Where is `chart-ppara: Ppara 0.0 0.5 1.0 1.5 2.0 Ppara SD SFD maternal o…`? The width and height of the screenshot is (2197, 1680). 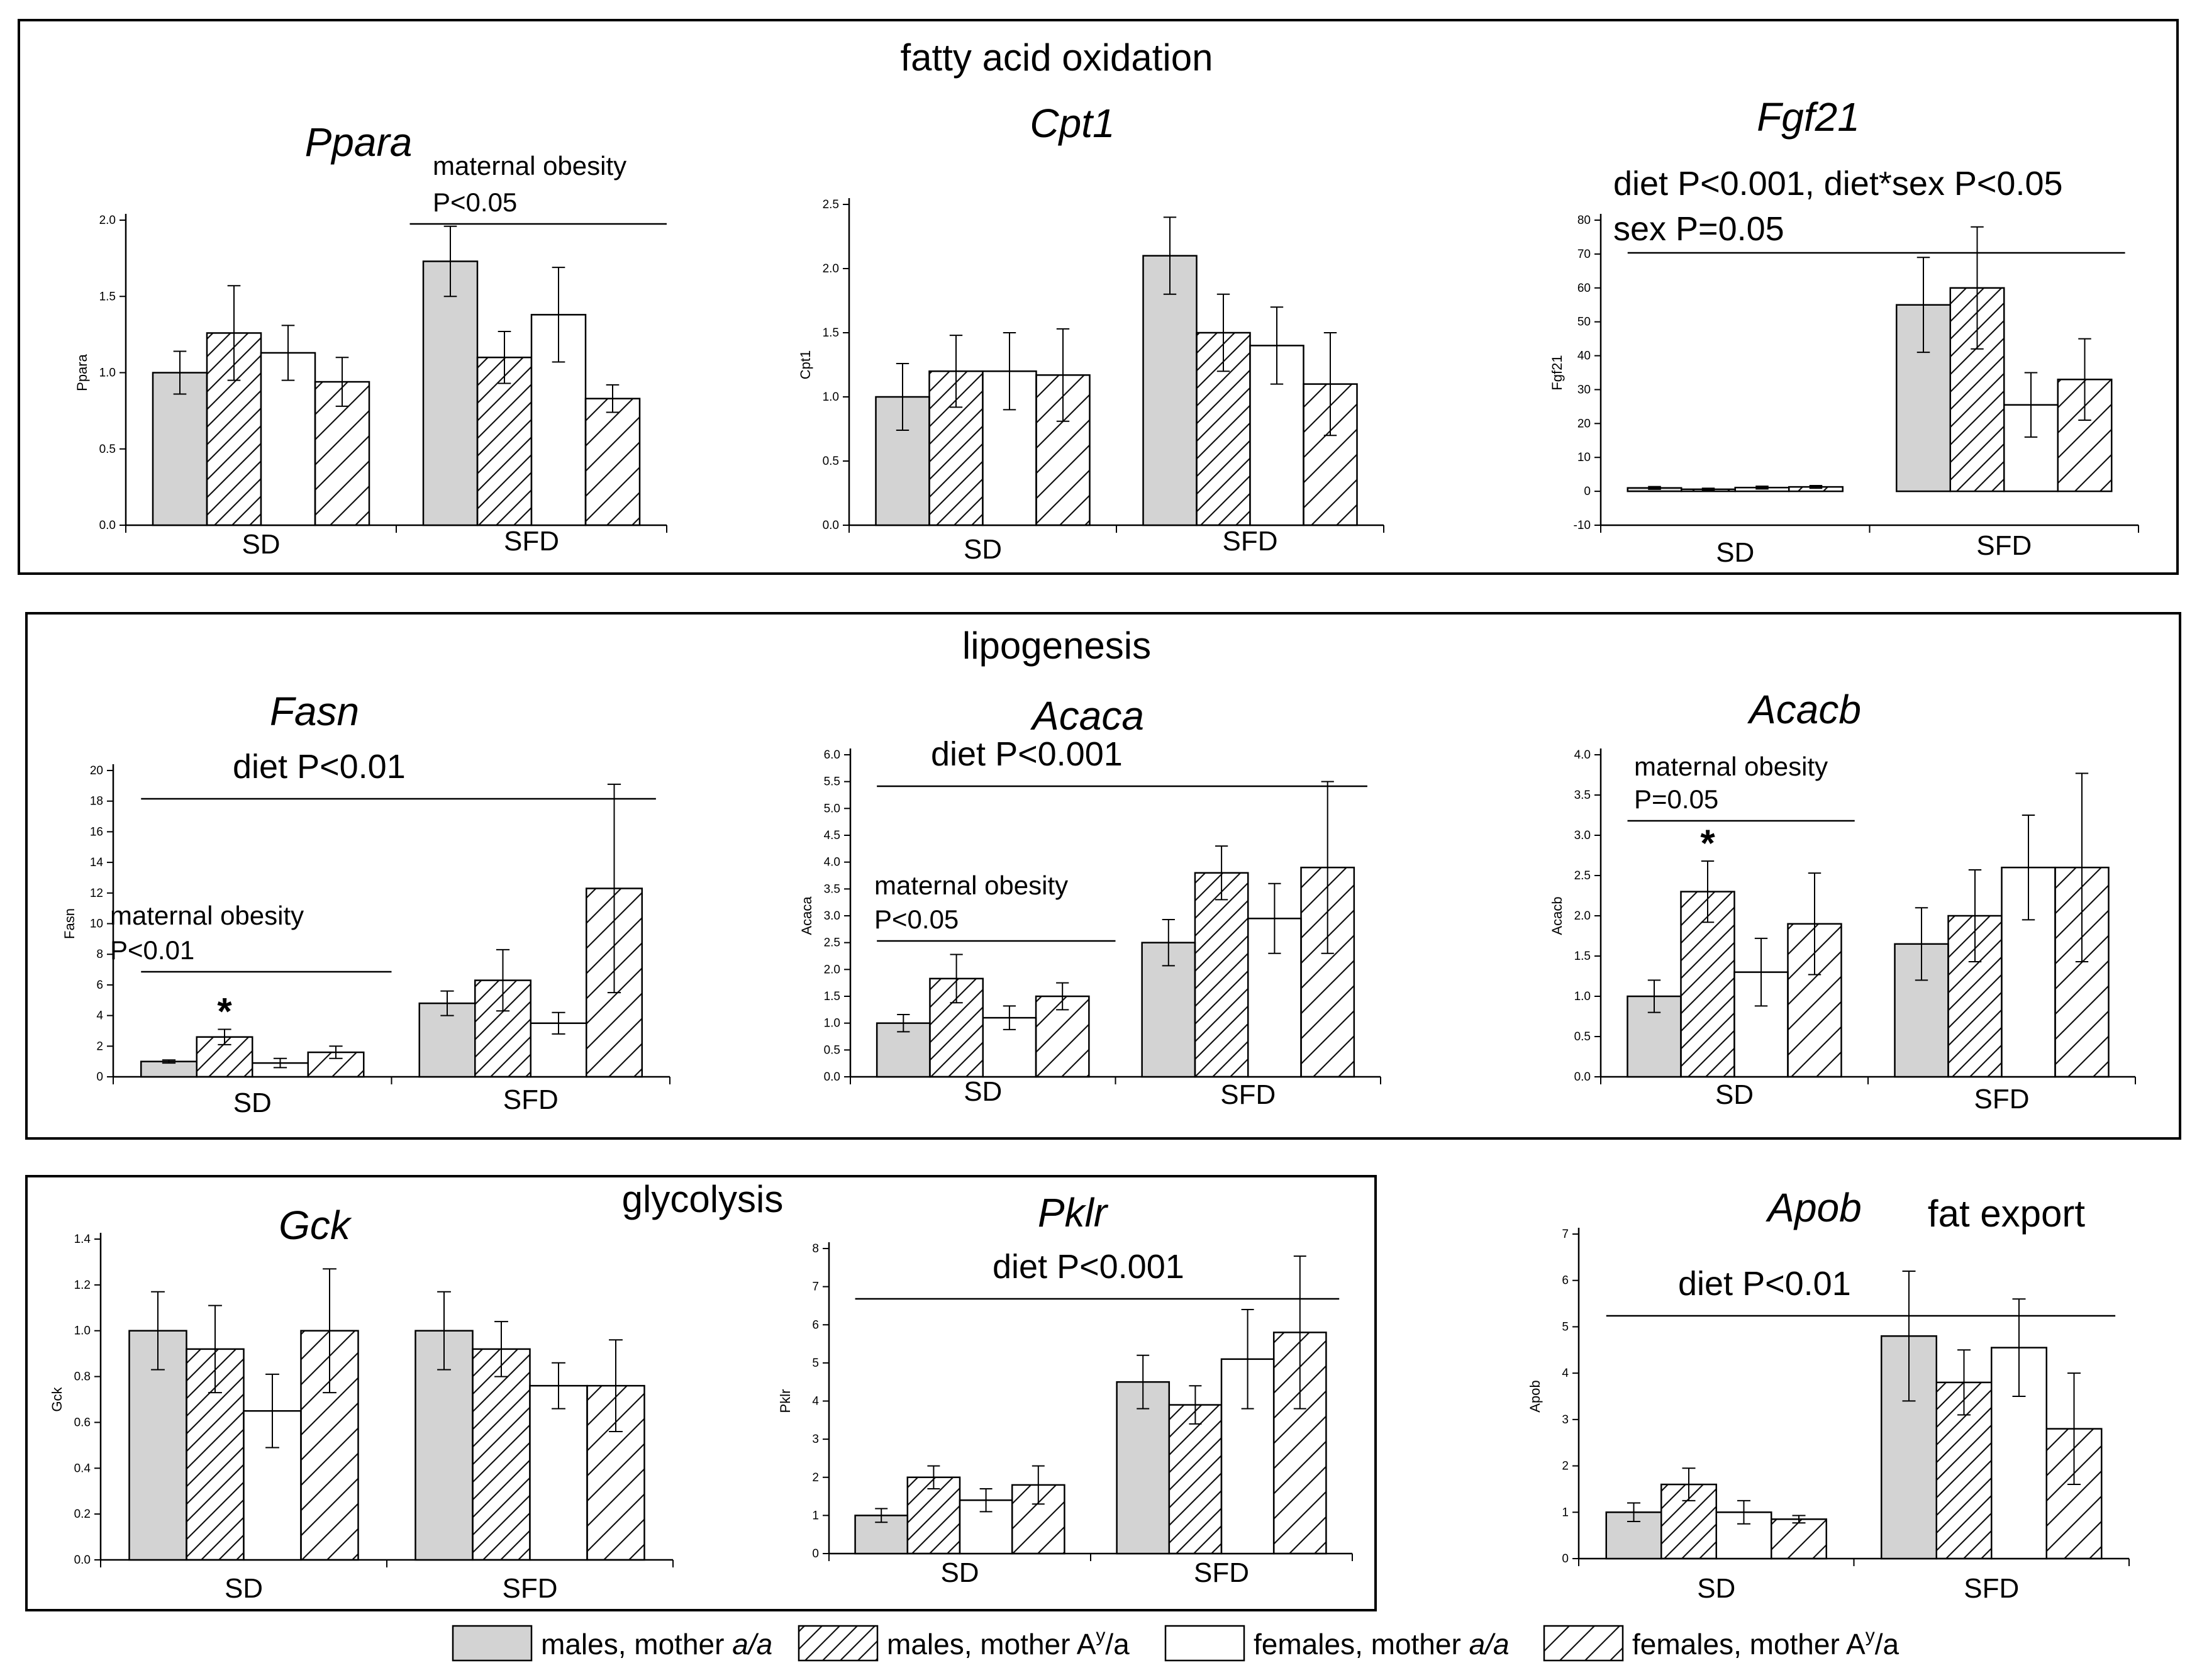 chart-ppara: Ppara 0.0 0.5 1.0 1.5 2.0 Ppara SD SFD maternal o… is located at coordinates (370, 340).